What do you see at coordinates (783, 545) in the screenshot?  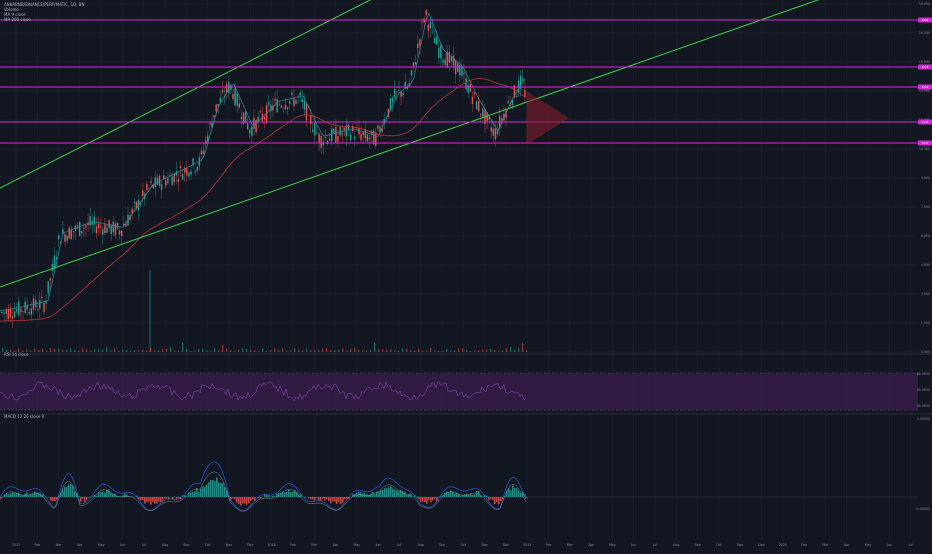 I see `time-axis-label: 2020` at bounding box center [783, 545].